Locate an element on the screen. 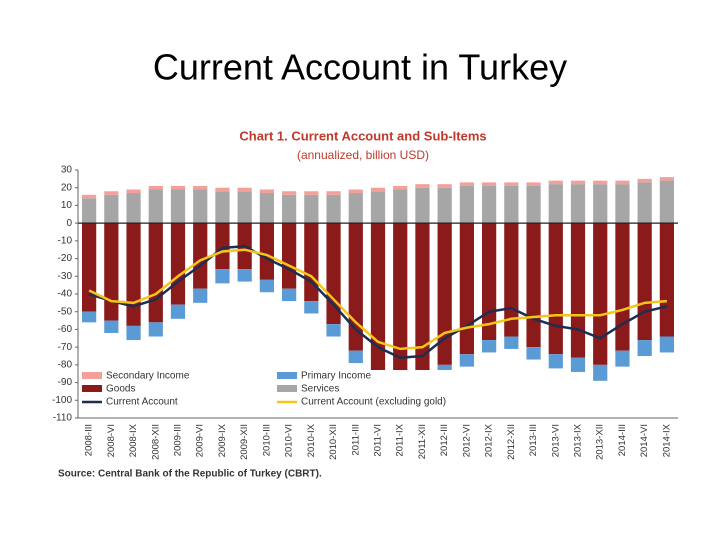 The height and width of the screenshot is (545, 720). x-tick-label: 2014-VI is located at coordinates (644, 440).